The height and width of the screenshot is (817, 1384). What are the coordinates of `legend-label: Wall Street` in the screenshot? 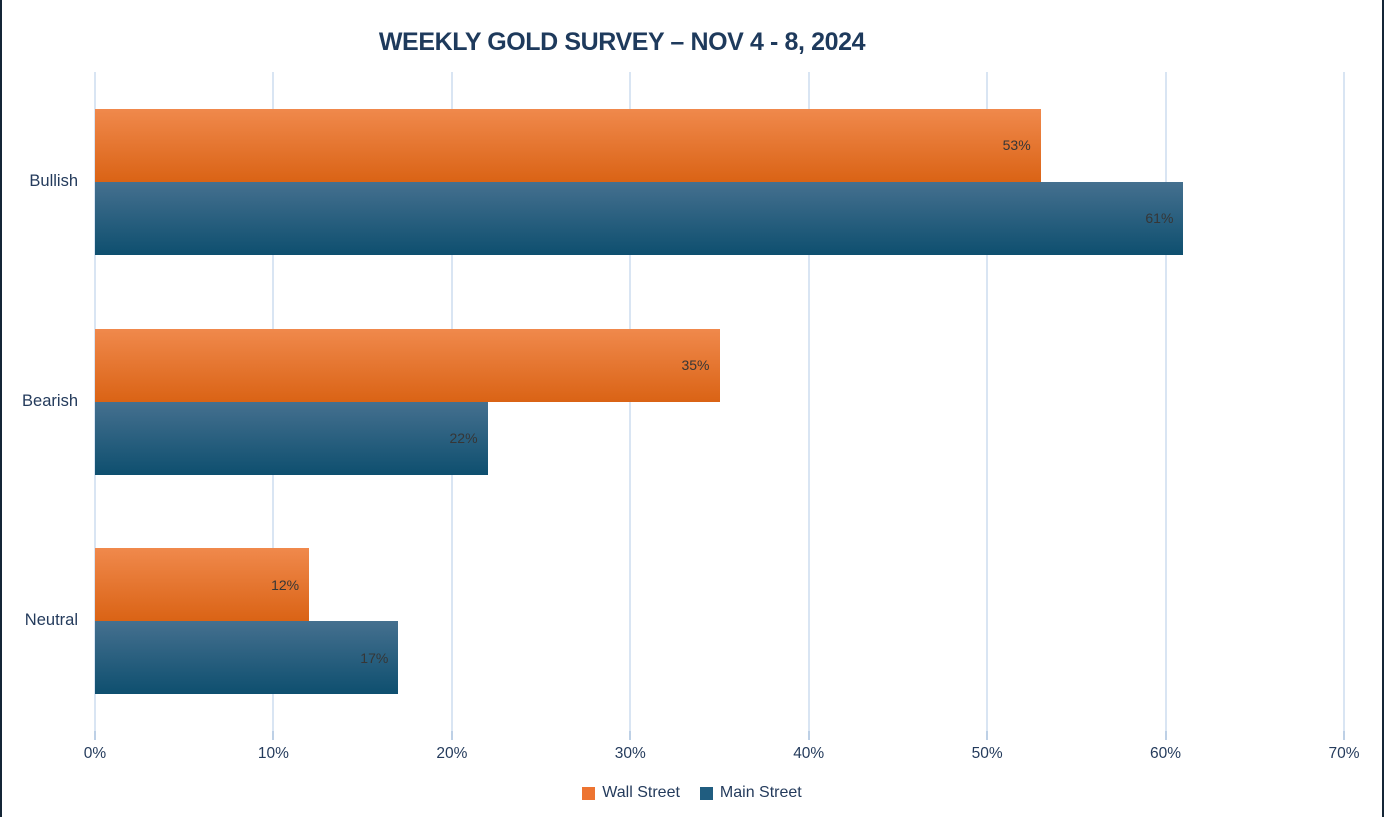 It's located at (641, 792).